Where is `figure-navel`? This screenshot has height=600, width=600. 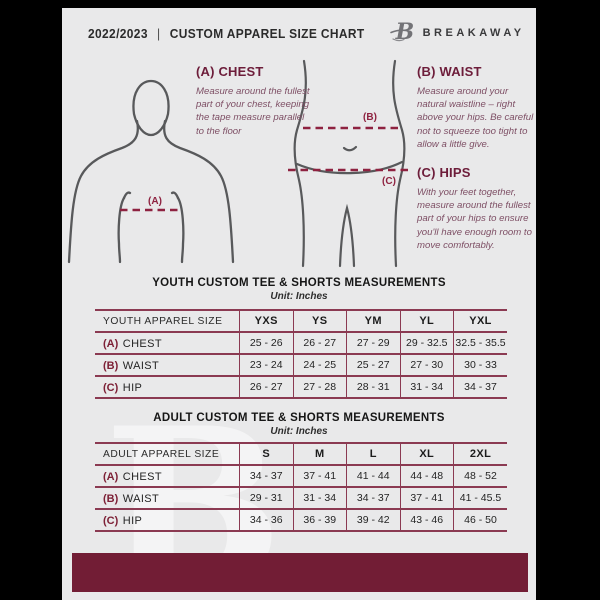 figure-navel is located at coordinates (350, 148).